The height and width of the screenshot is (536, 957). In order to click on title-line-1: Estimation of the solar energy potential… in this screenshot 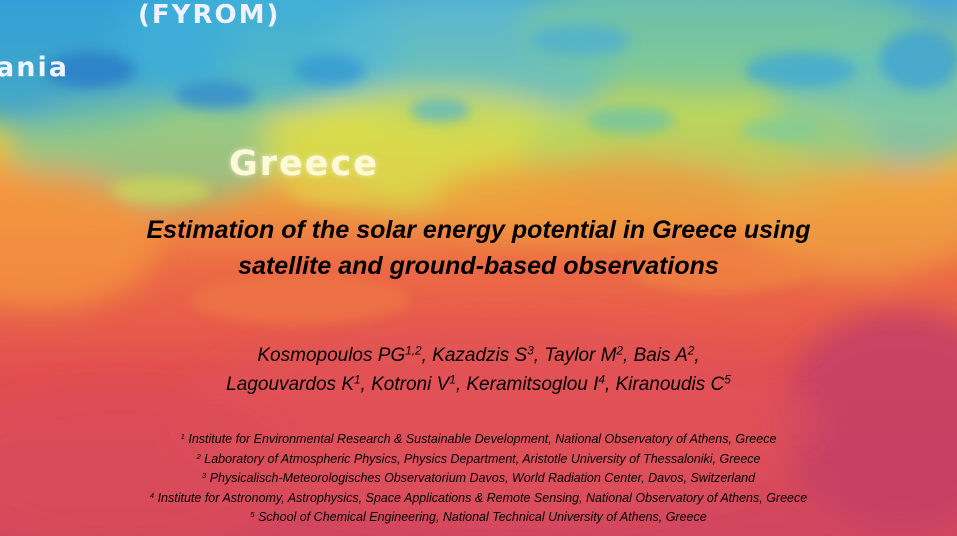, I will do `click(478, 230)`.